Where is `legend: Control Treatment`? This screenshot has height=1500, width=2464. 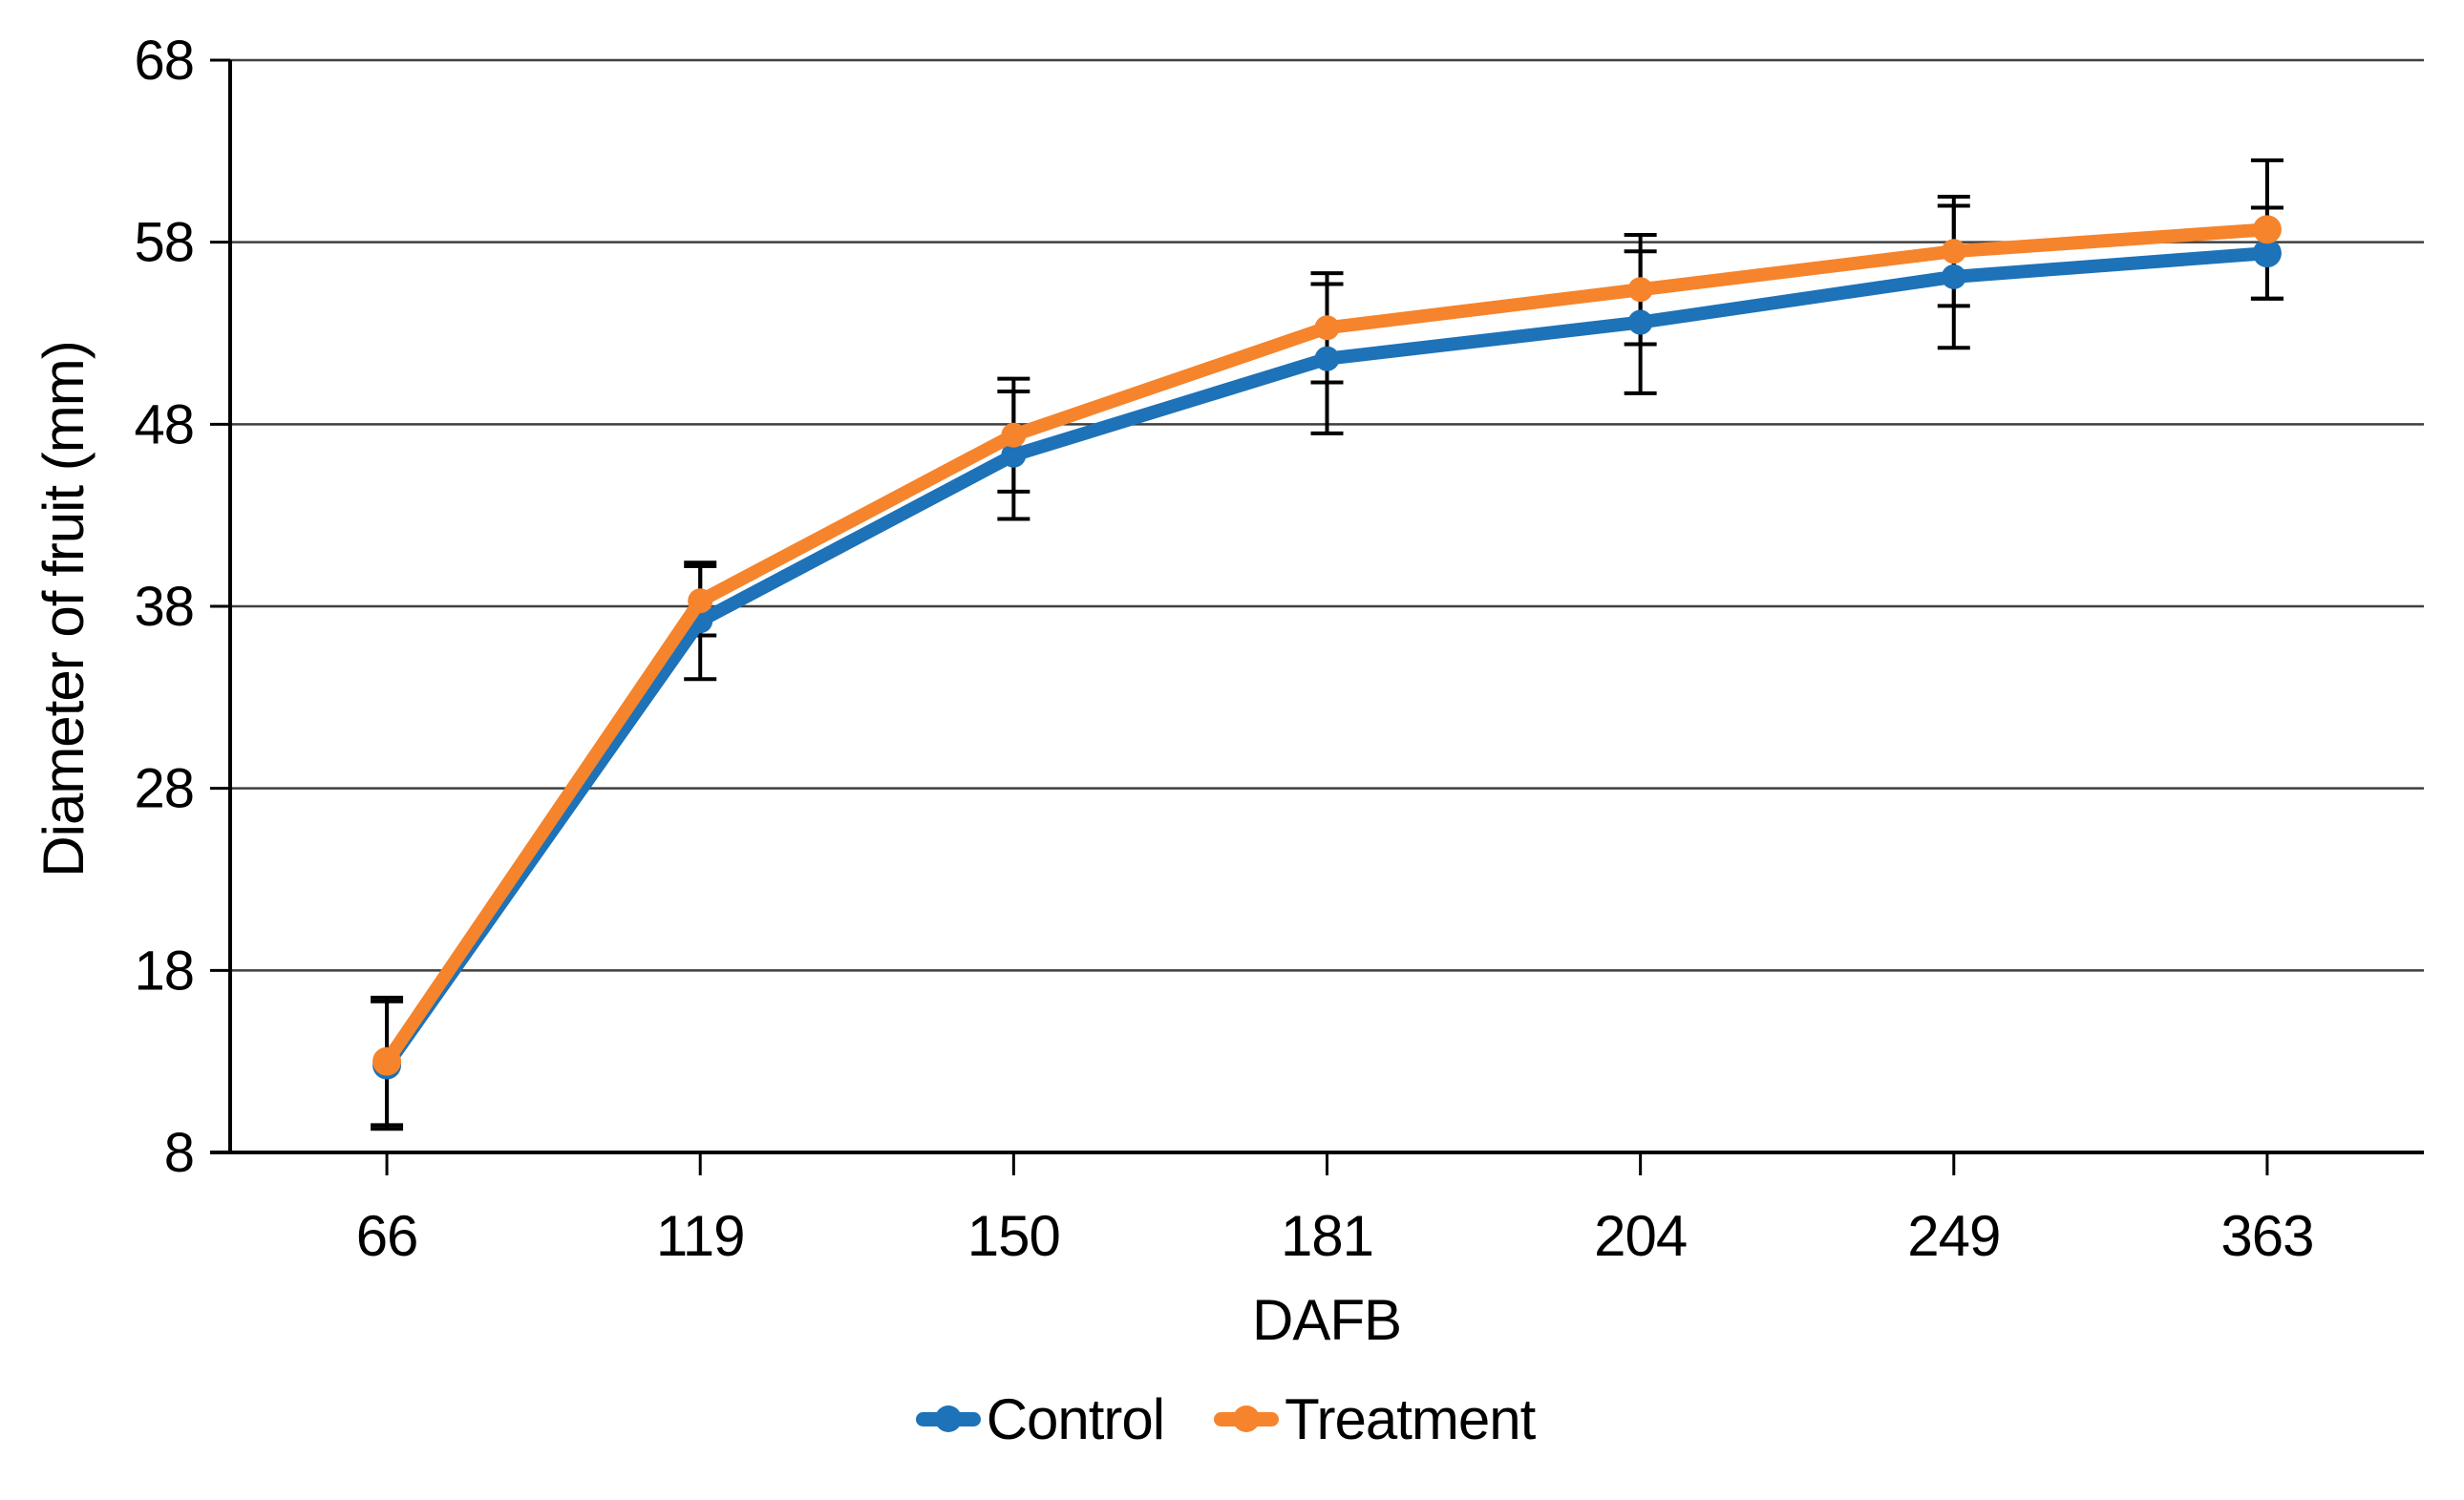
legend: Control Treatment is located at coordinates (1225, 1419).